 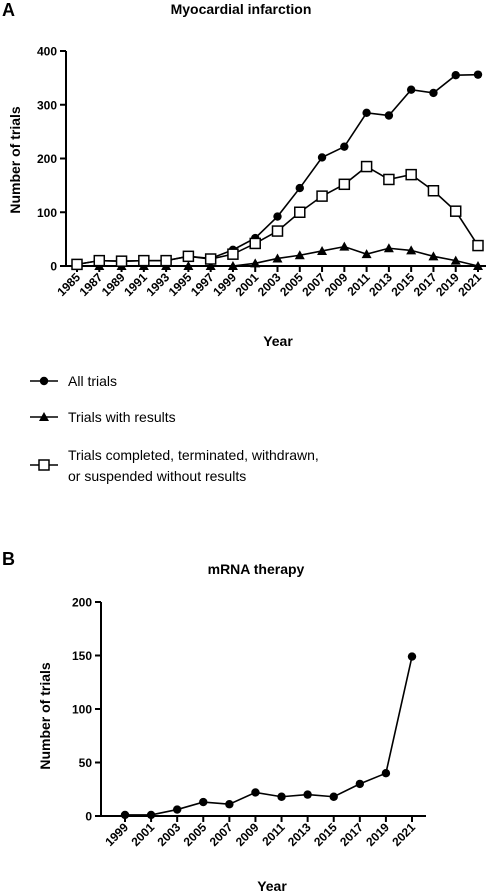 I want to click on chart-a-x-tick-label: 2011, so click(x=358, y=284).